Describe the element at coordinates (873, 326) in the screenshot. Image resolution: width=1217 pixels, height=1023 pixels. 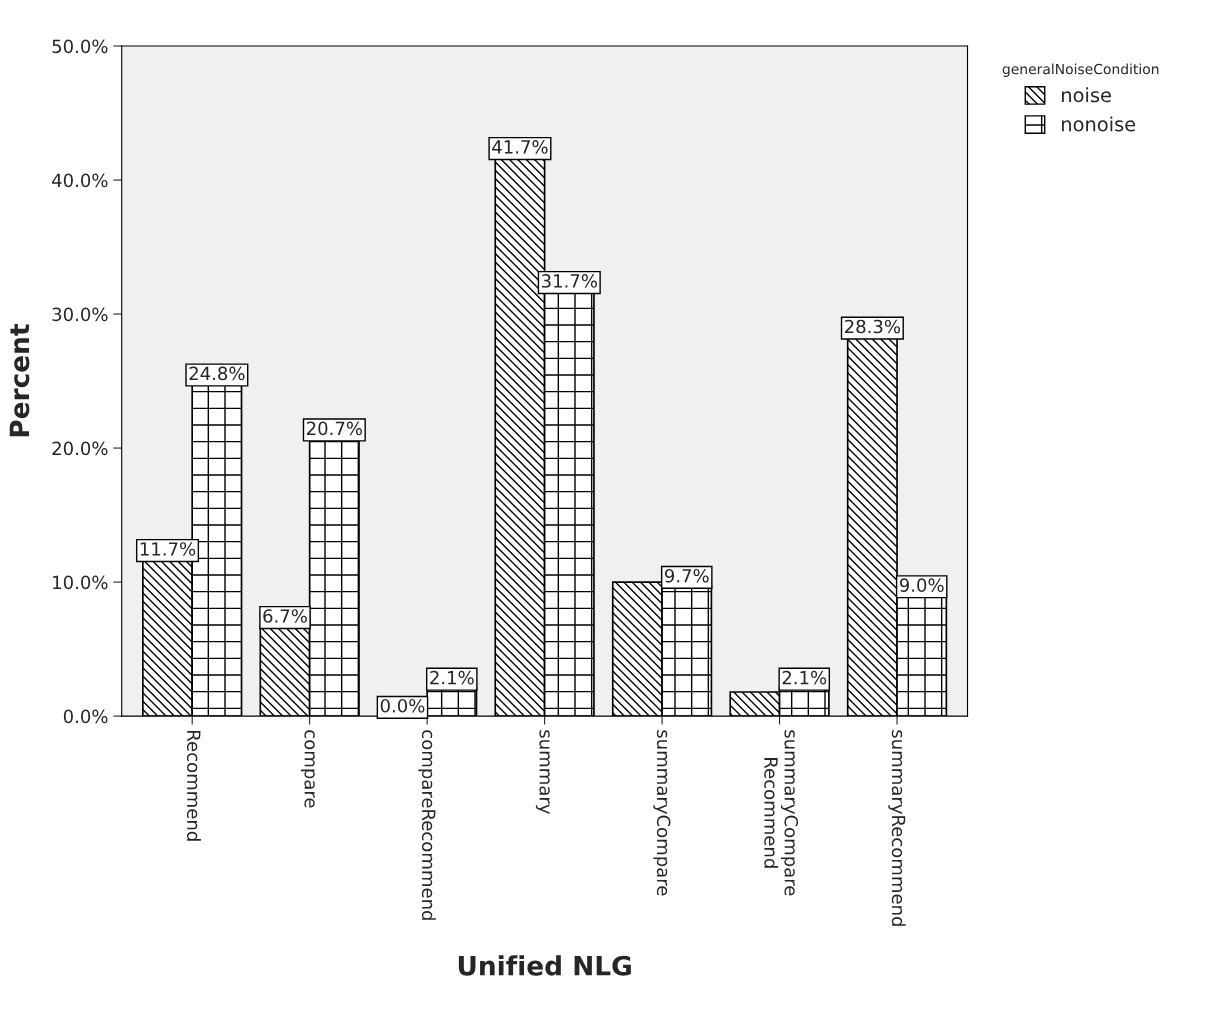
I see `data-label: 28.3%` at that location.